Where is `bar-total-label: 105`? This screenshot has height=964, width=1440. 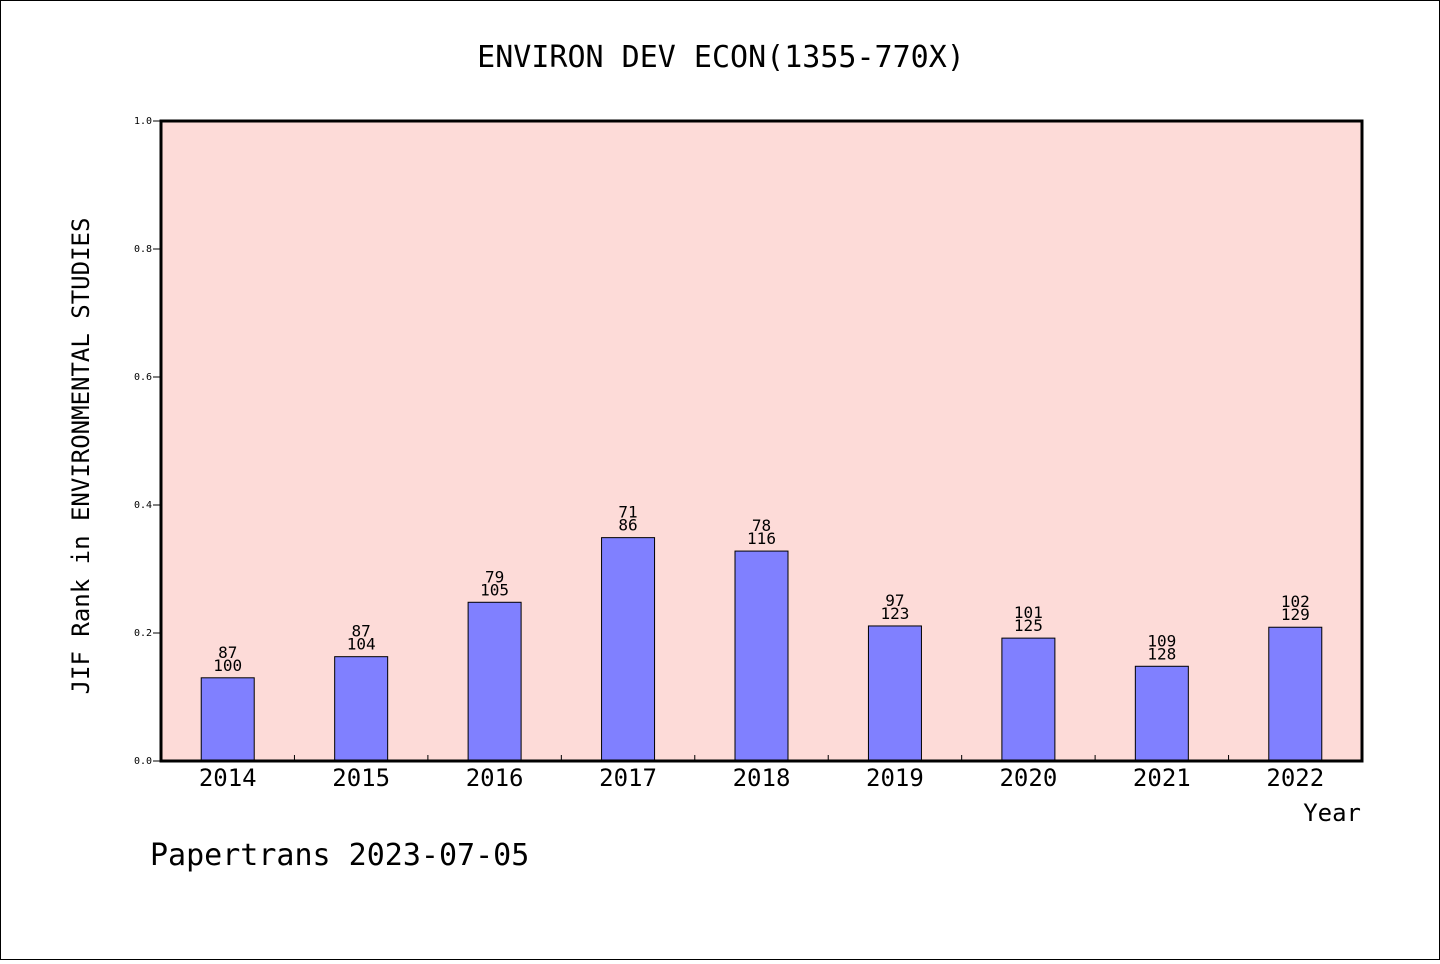 bar-total-label: 105 is located at coordinates (494, 589).